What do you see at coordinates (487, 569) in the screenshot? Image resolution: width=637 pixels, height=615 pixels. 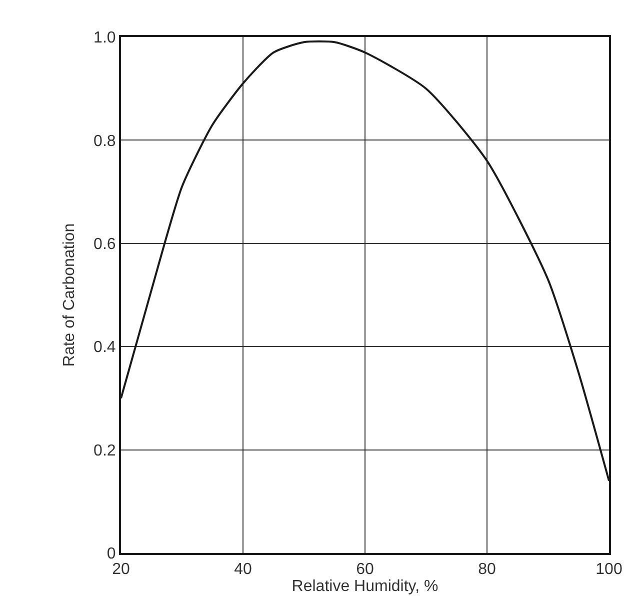 I see `x-tick-label: 80` at bounding box center [487, 569].